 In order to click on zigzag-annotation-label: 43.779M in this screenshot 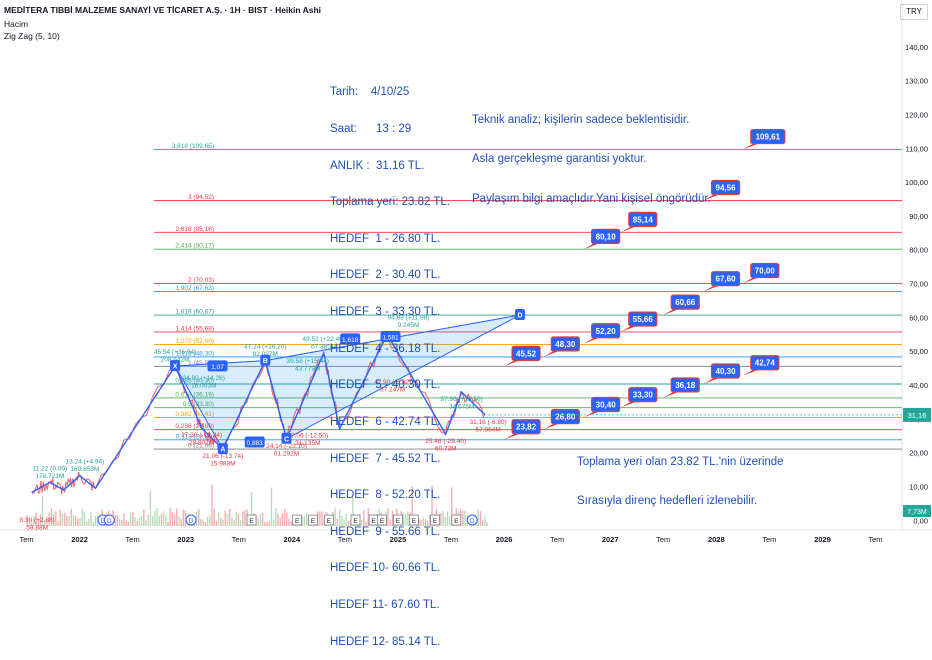, I will do `click(307, 368)`.